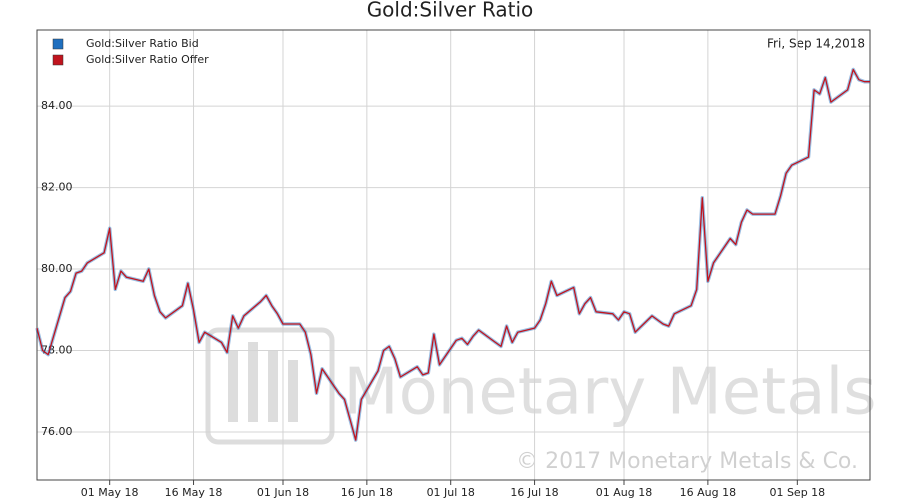 Image resolution: width=900 pixels, height=500 pixels. Describe the element at coordinates (194, 492) in the screenshot. I see `x-tick-label: 16 May 18` at that location.